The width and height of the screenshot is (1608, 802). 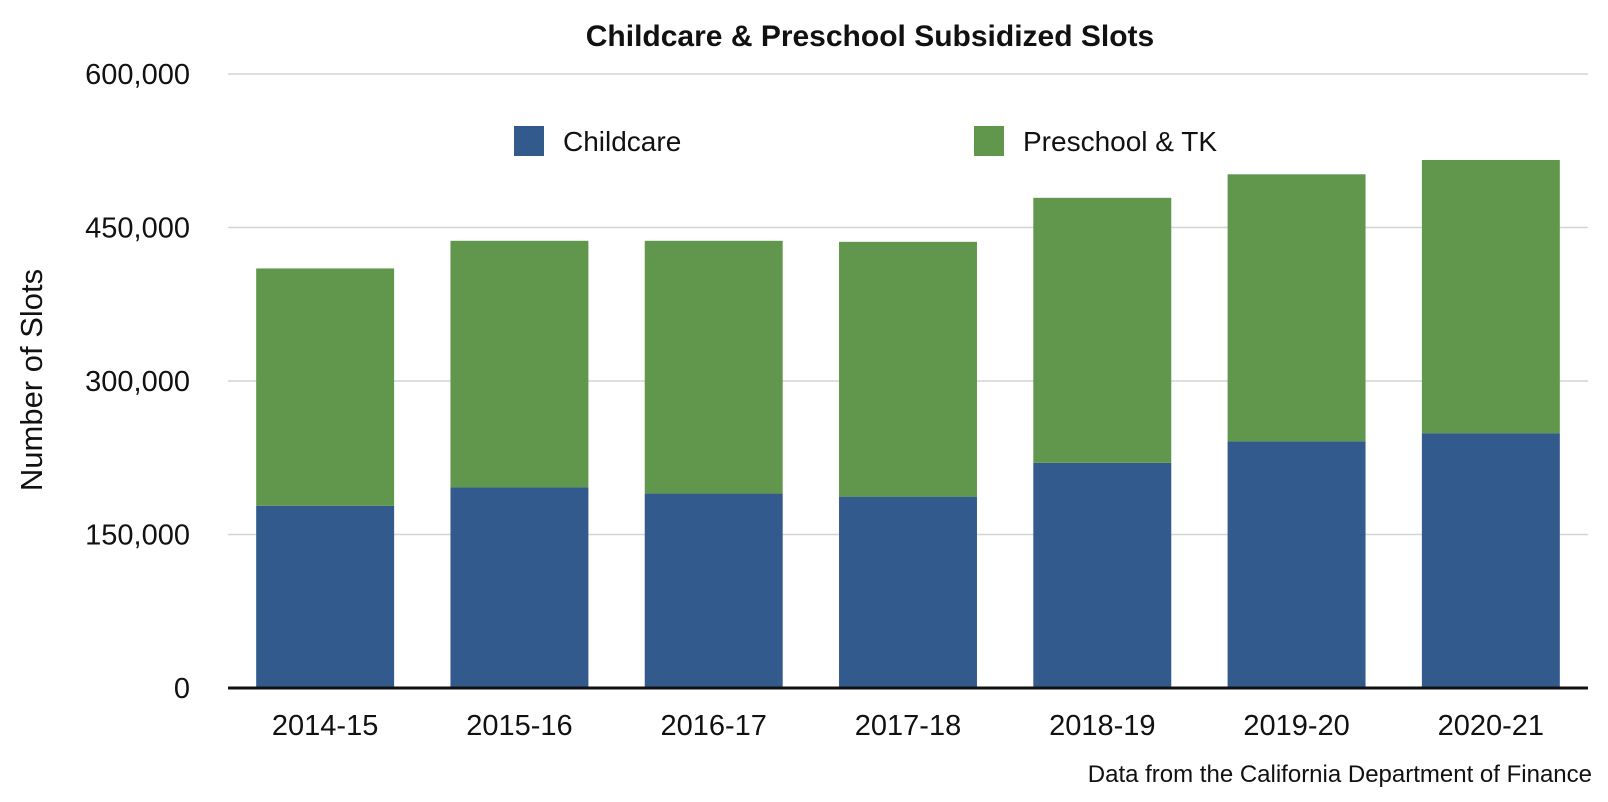 I want to click on legend-swatch-preschool, so click(x=989, y=141).